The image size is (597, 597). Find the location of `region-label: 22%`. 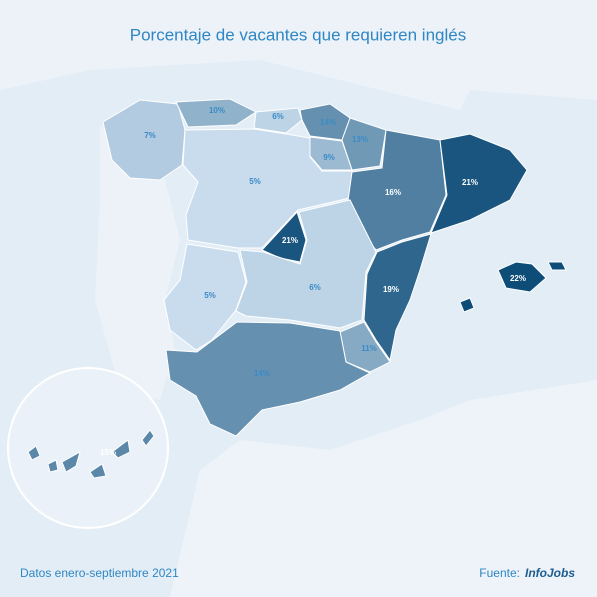

region-label: 22% is located at coordinates (518, 278).